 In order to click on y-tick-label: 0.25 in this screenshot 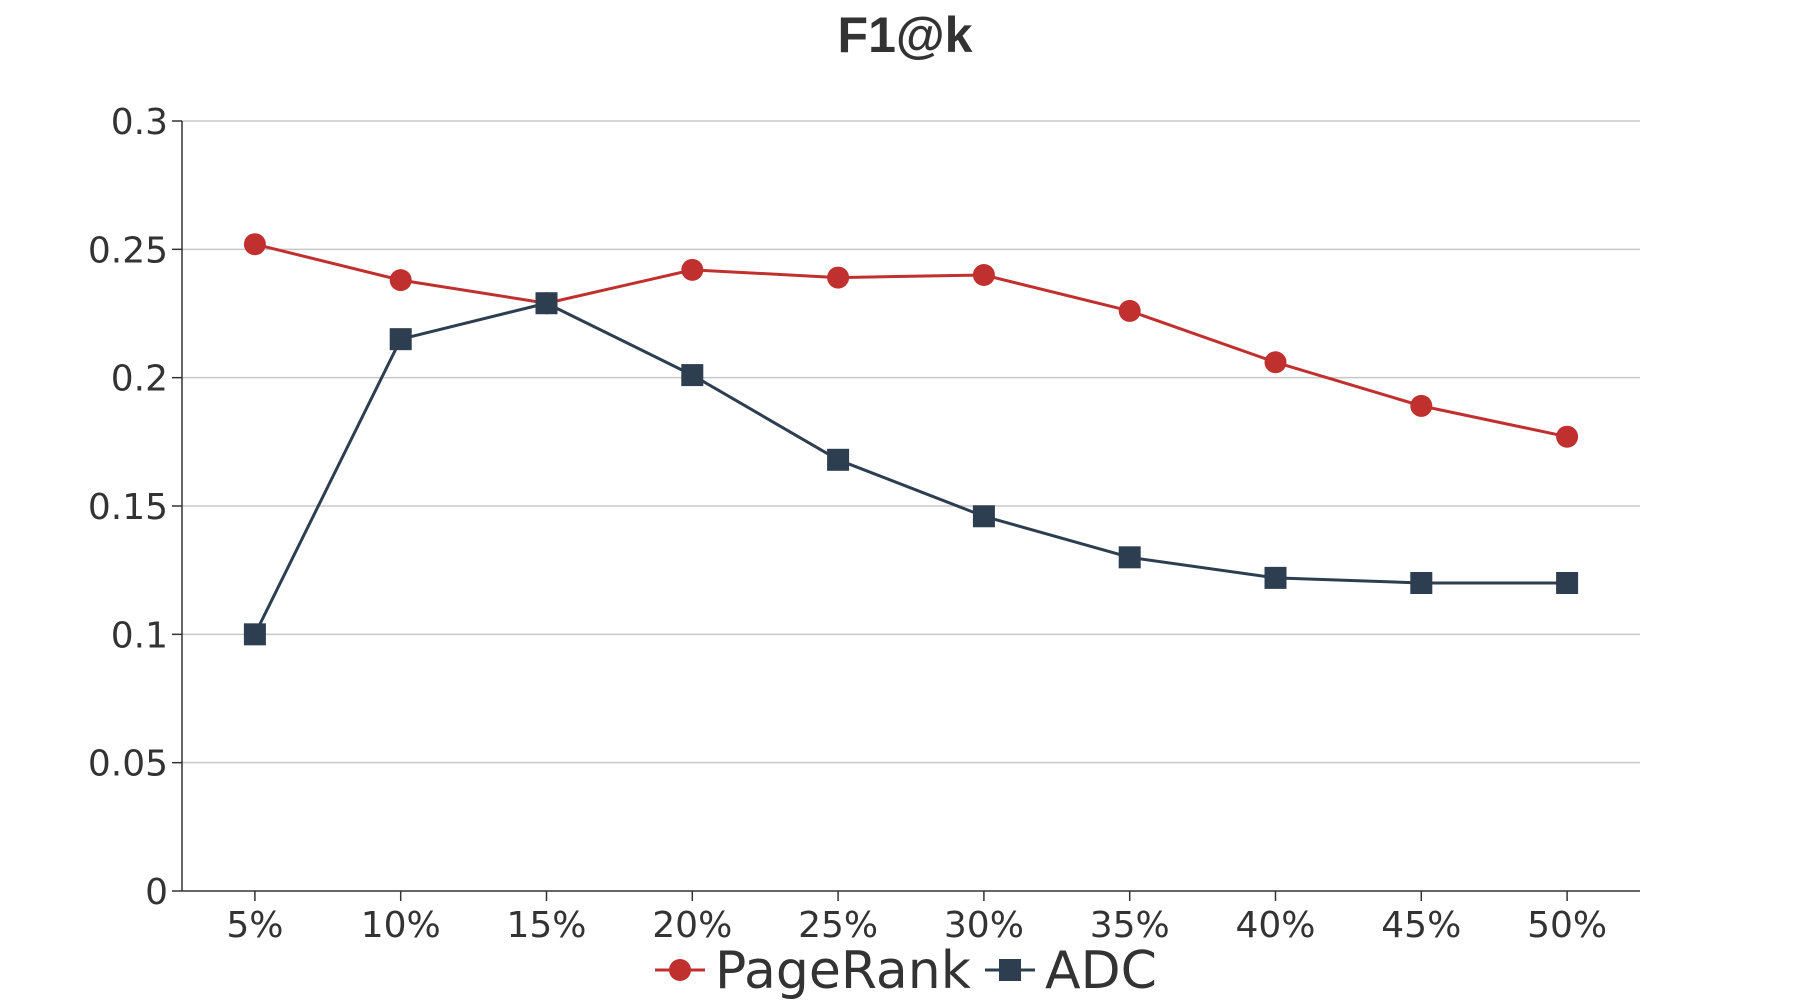, I will do `click(128, 250)`.